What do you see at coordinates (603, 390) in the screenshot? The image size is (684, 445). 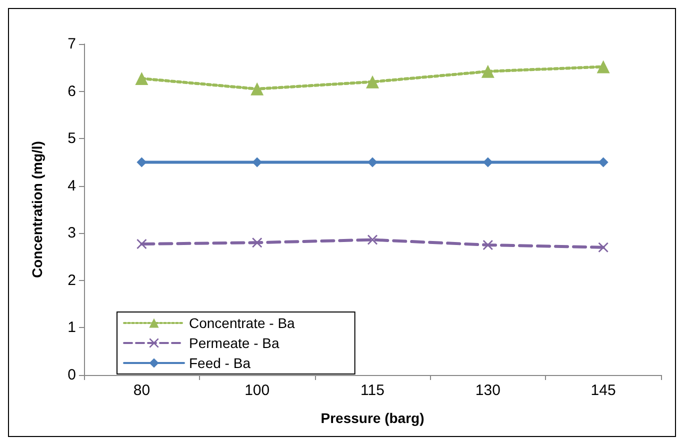 I see `x-tick-label: 145` at bounding box center [603, 390].